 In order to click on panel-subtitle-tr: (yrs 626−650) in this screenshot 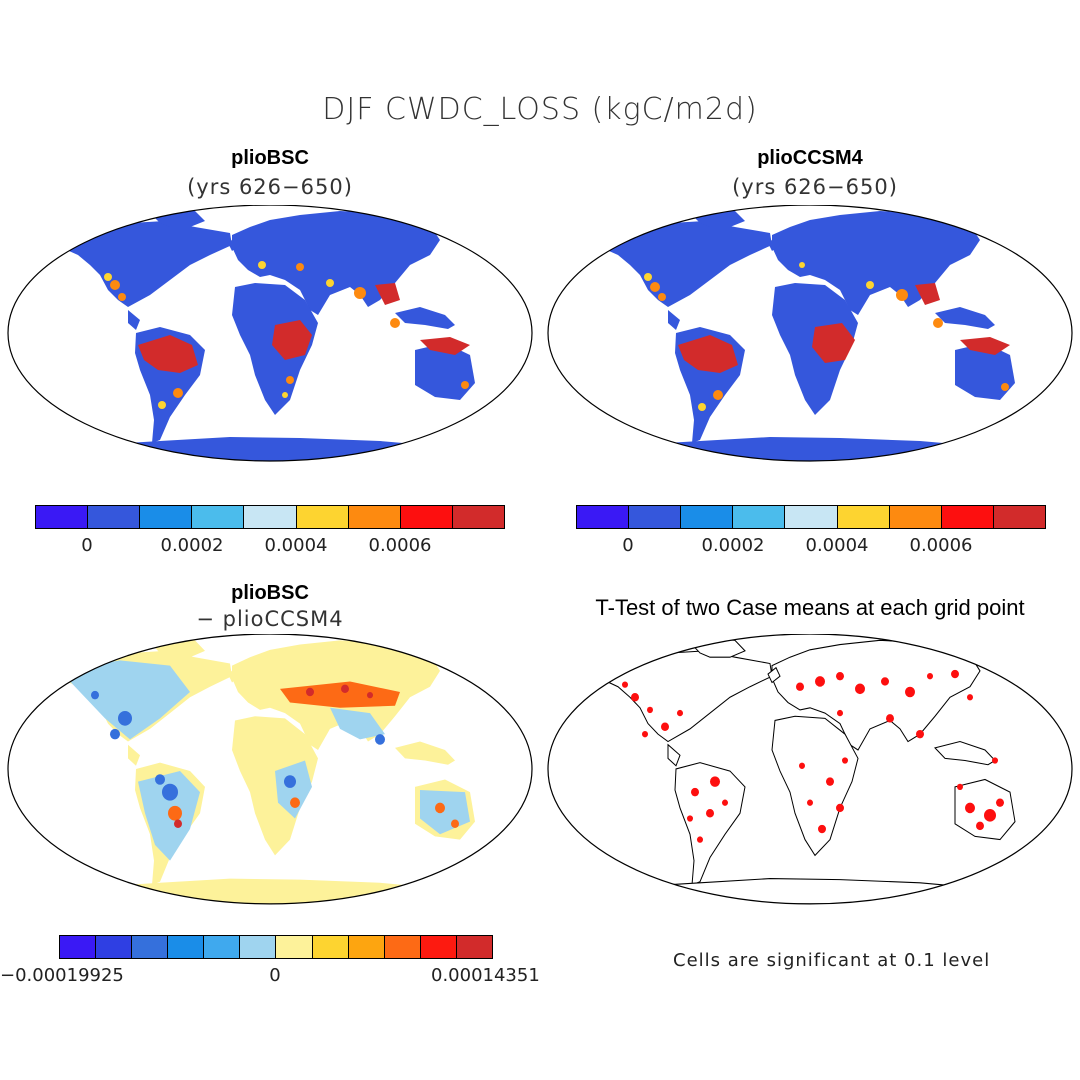, I will do `click(815, 187)`.